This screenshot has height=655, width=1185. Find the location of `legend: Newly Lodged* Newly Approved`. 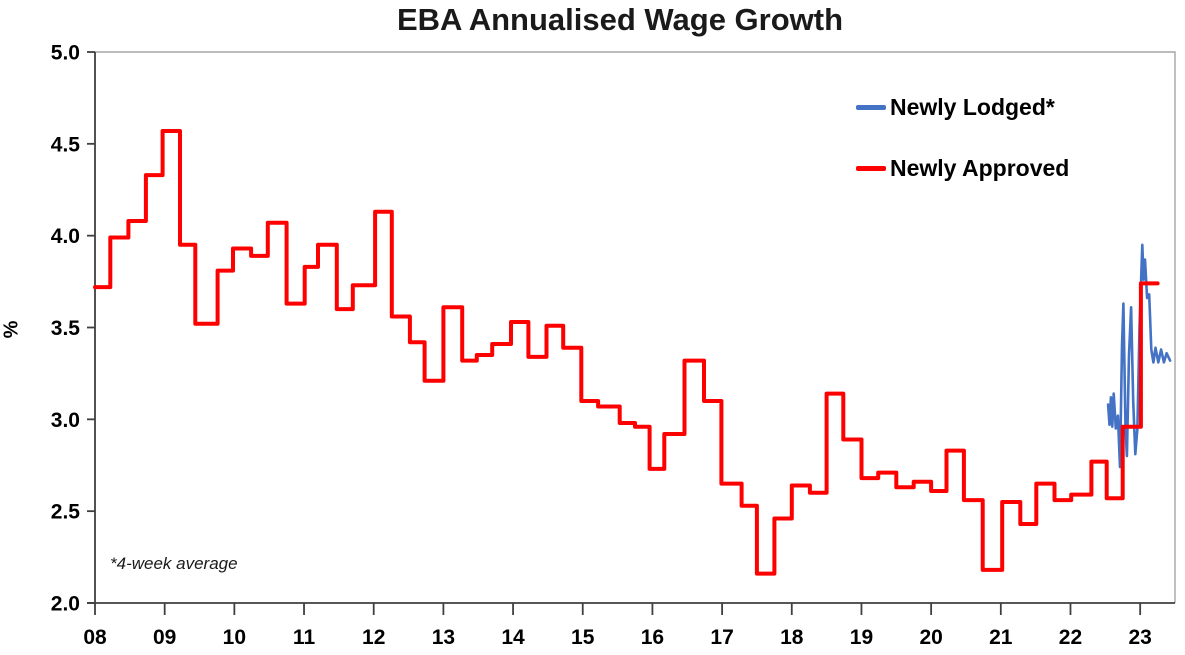

legend: Newly Lodged* Newly Approved is located at coordinates (962, 138).